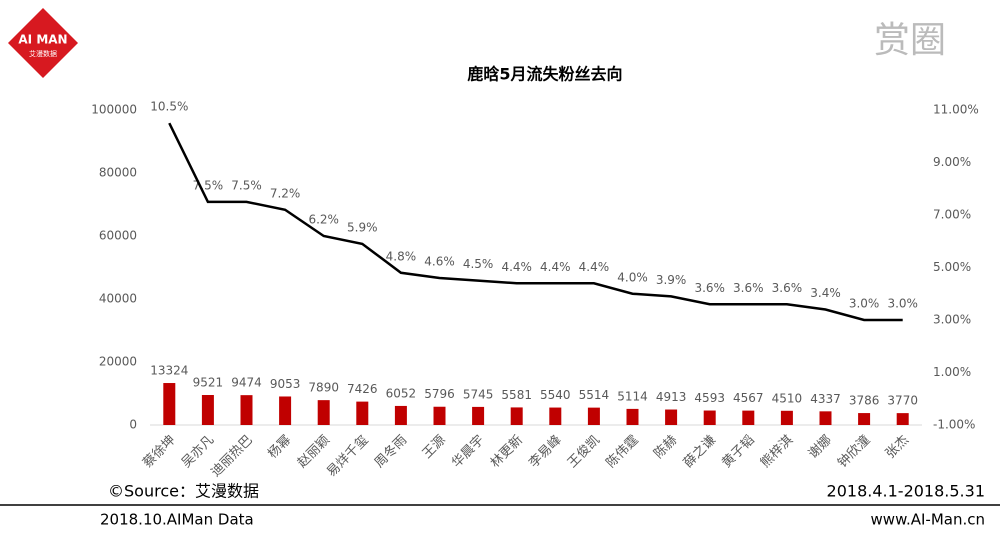 This screenshot has height=536, width=1000. I want to click on y2-tick-label: 1.00%, so click(952, 372).